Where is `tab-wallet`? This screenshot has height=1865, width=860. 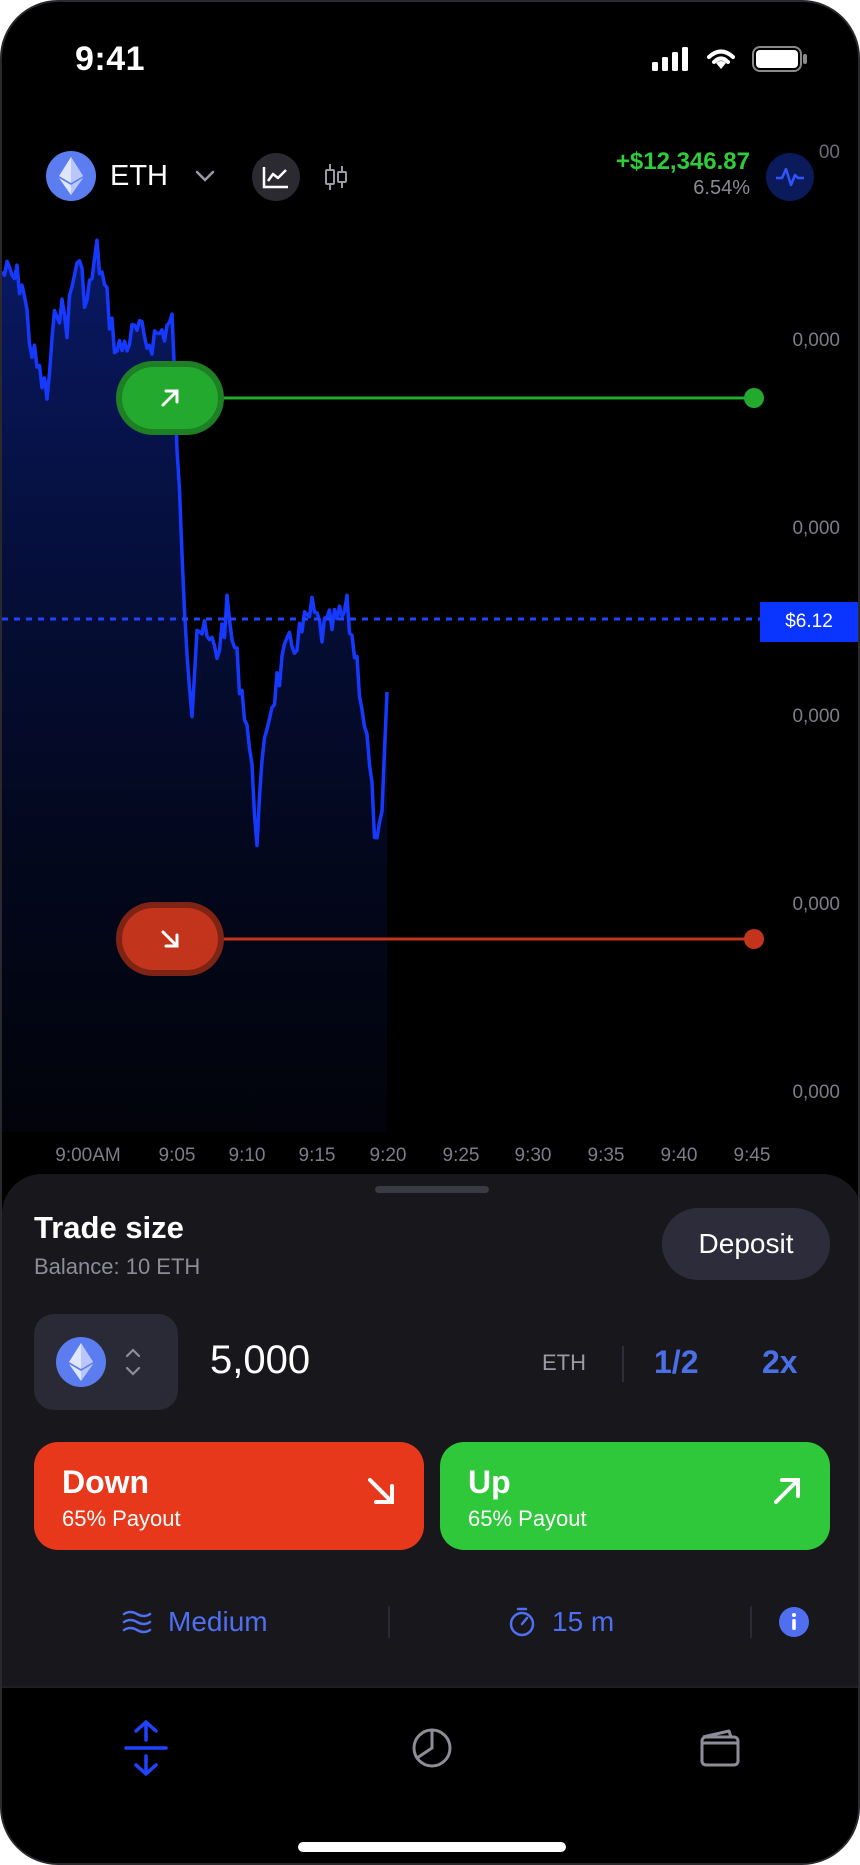
tab-wallet is located at coordinates (720, 1748).